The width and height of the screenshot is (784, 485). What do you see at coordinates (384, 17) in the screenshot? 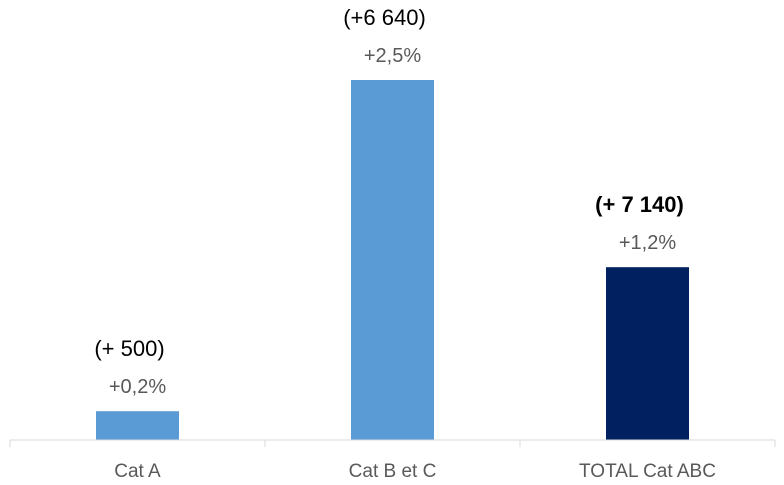
I see `abs-label-cat-b-et-c: (+6 640)` at bounding box center [384, 17].